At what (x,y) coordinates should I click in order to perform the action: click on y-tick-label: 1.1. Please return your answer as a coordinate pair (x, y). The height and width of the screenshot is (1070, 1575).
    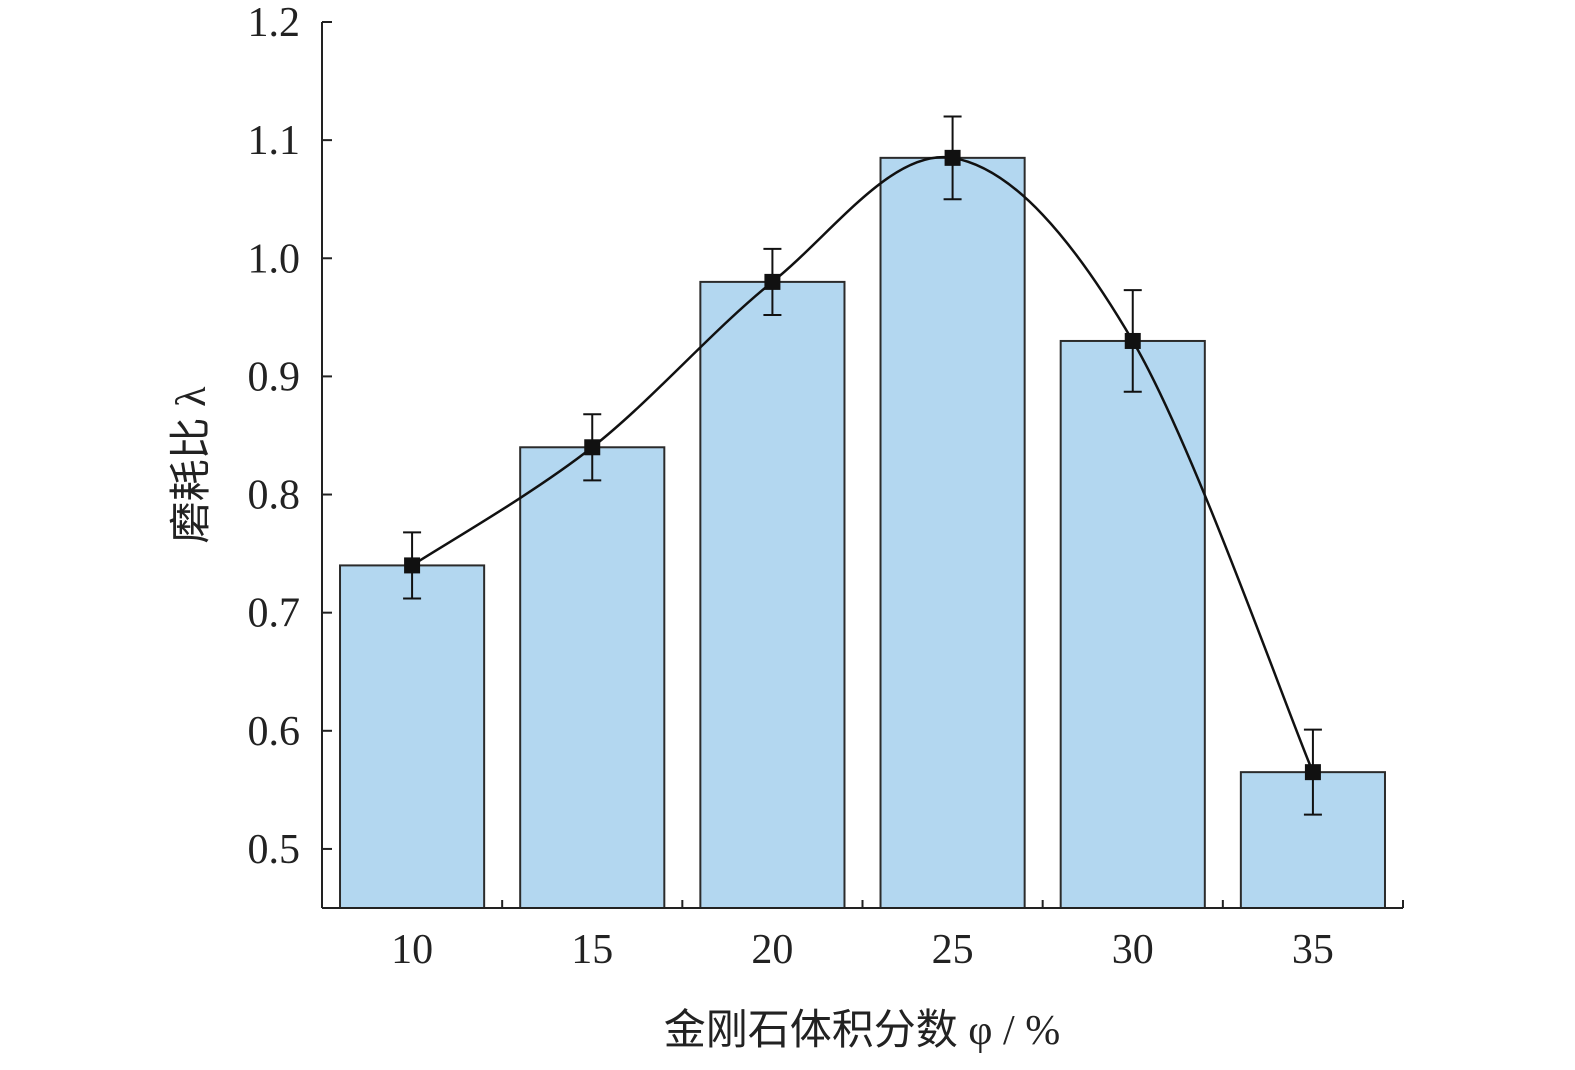
    Looking at the image, I should click on (274, 141).